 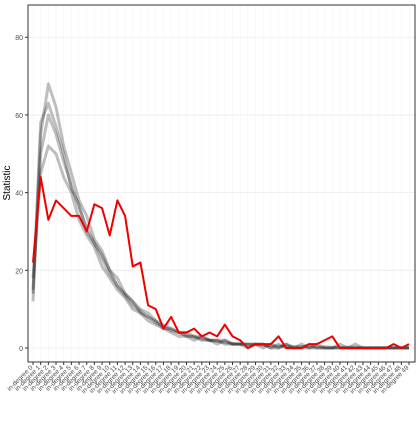 What do you see at coordinates (19, 194) in the screenshot?
I see `y-tick-label: 40` at bounding box center [19, 194].